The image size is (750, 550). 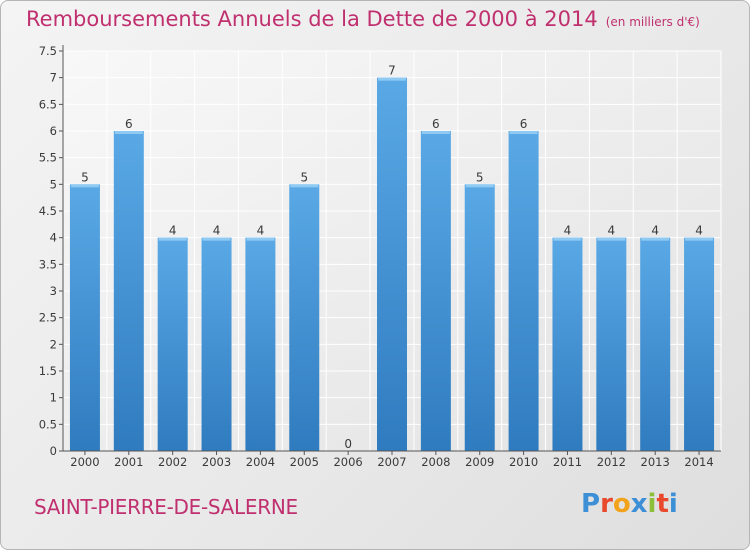 What do you see at coordinates (479, 462) in the screenshot?
I see `x-tick-label: 2009` at bounding box center [479, 462].